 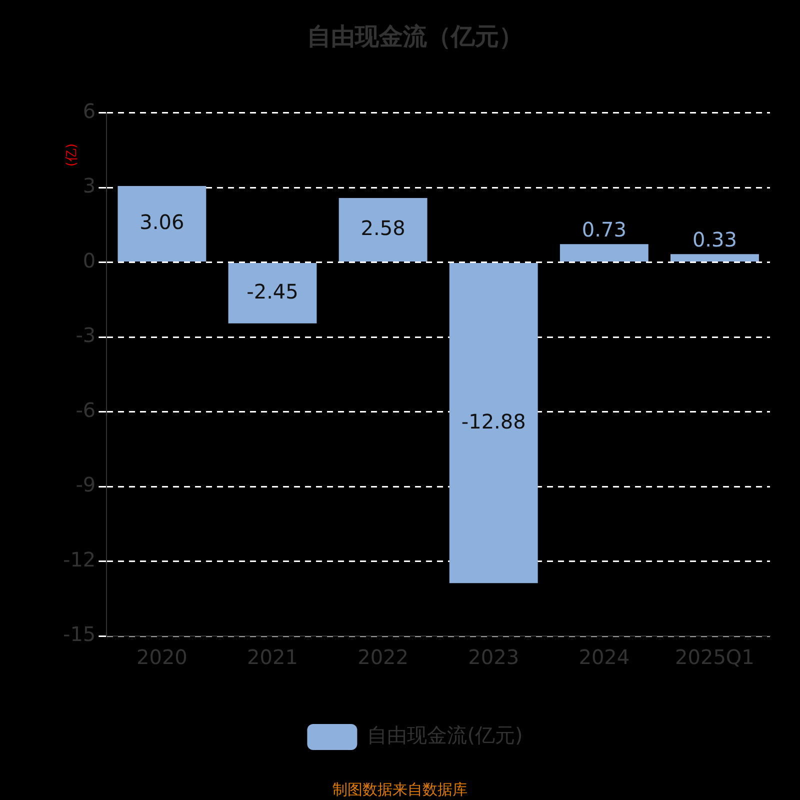 I want to click on data-label: 2.58, so click(x=383, y=228).